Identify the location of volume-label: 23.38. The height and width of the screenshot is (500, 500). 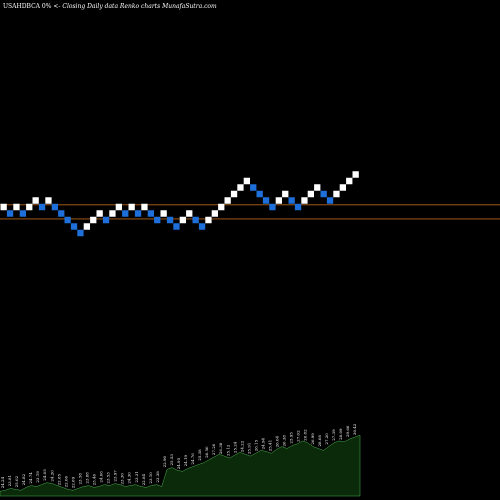
(157, 477).